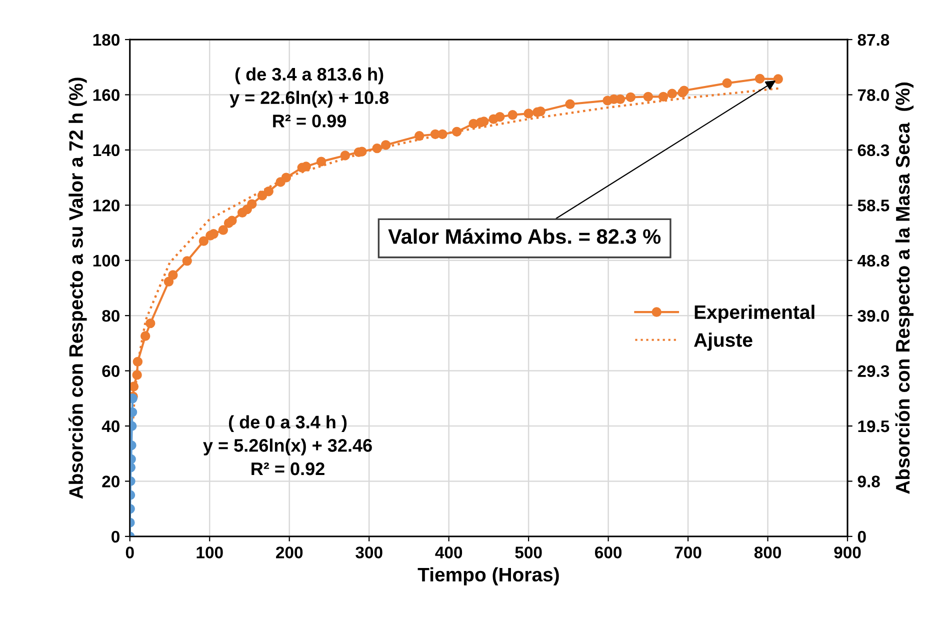  I want to click on y2-tick-label: 58.5, so click(874, 206).